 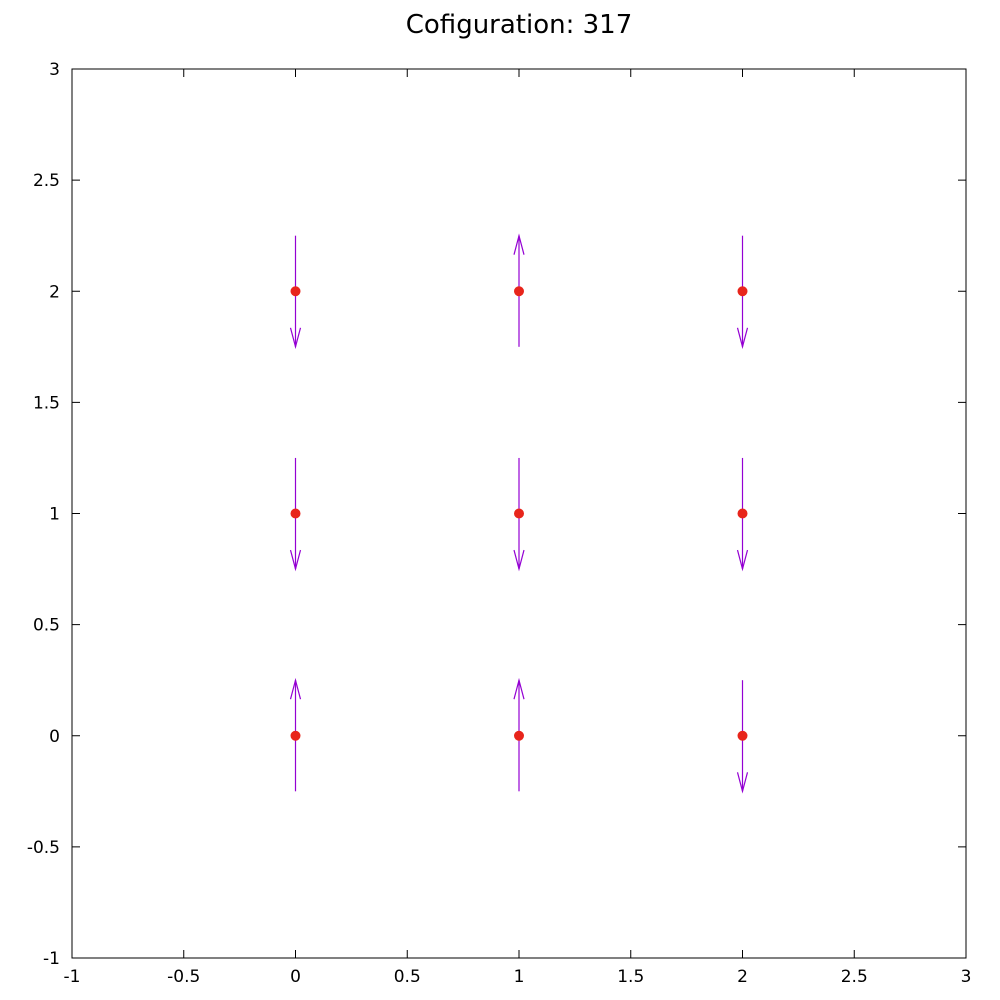 I want to click on y-tick-label: 3, so click(x=54, y=70).